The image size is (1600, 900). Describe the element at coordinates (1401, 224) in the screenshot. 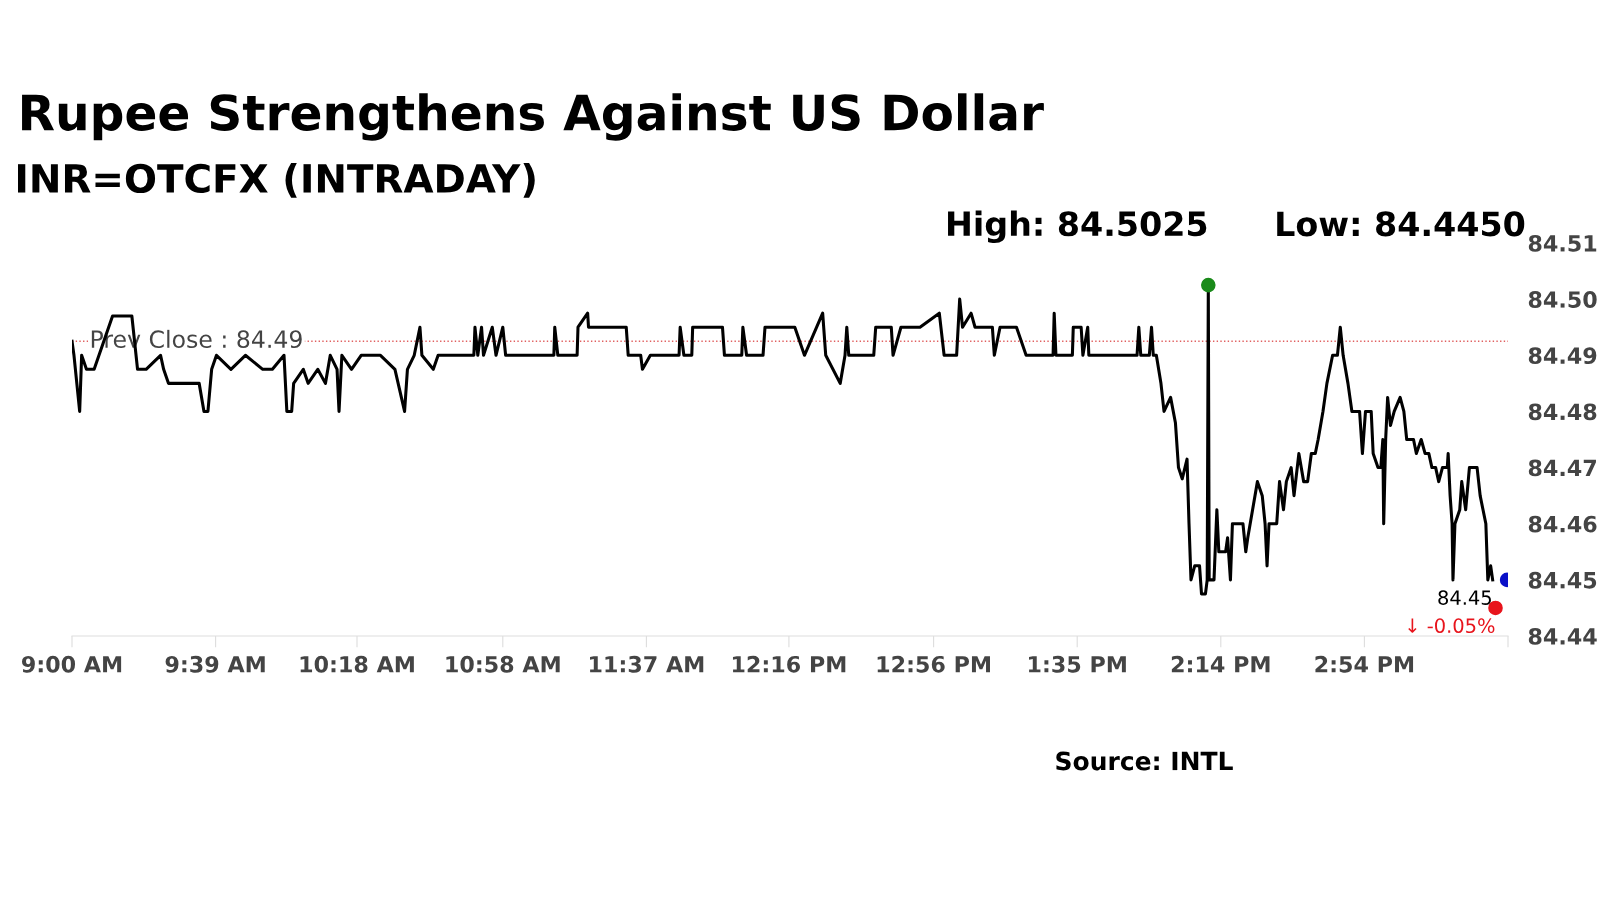

I see `text: Low: 84.4450` at that location.